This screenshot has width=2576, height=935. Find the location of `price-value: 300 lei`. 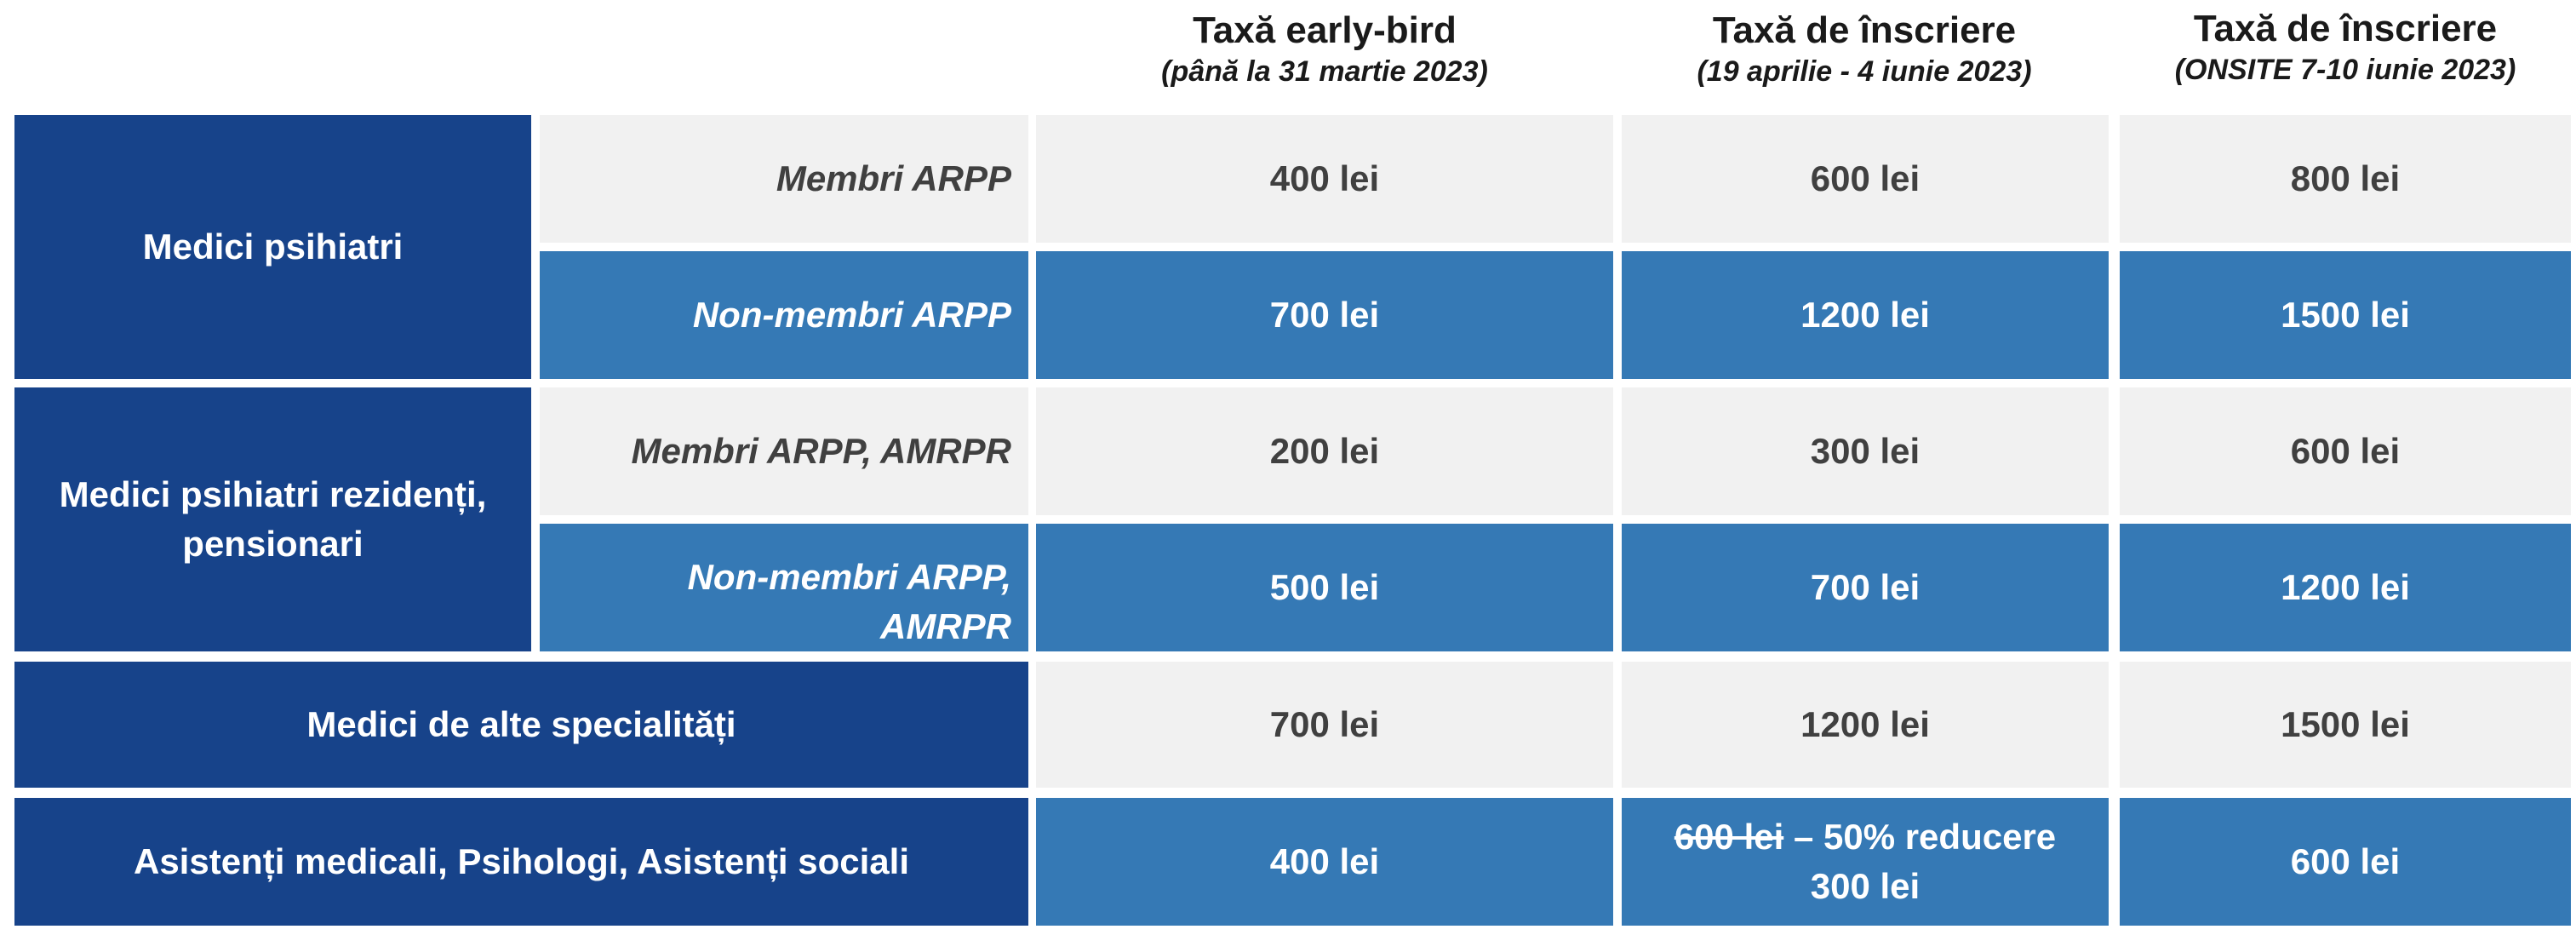

price-value: 300 lei is located at coordinates (1865, 451).